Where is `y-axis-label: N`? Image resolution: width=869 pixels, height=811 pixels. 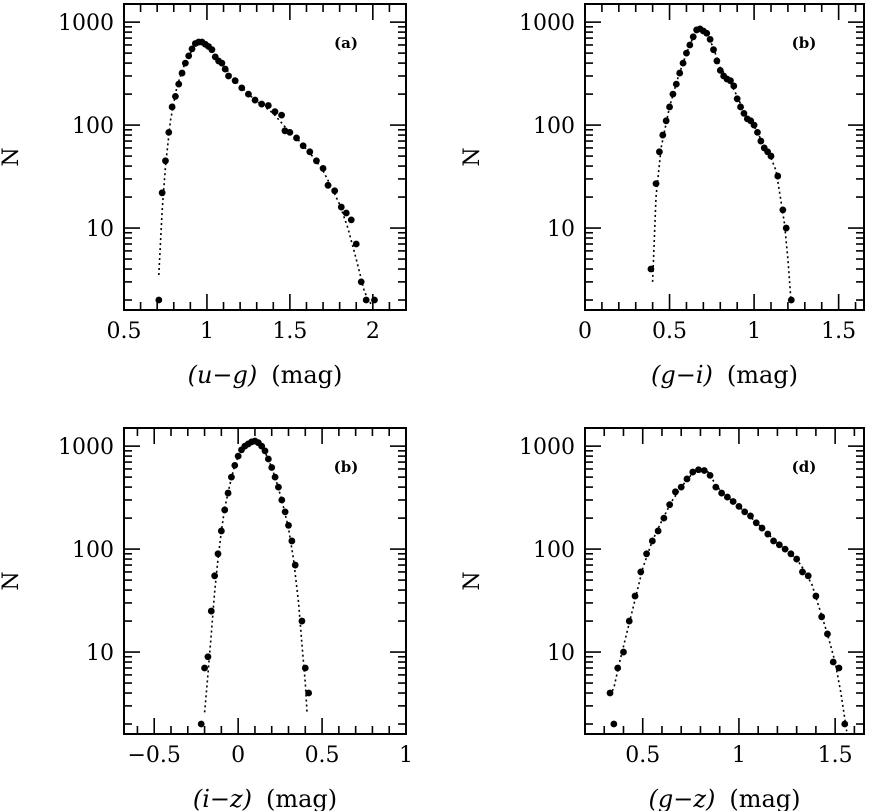
y-axis-label: N is located at coordinates (472, 156).